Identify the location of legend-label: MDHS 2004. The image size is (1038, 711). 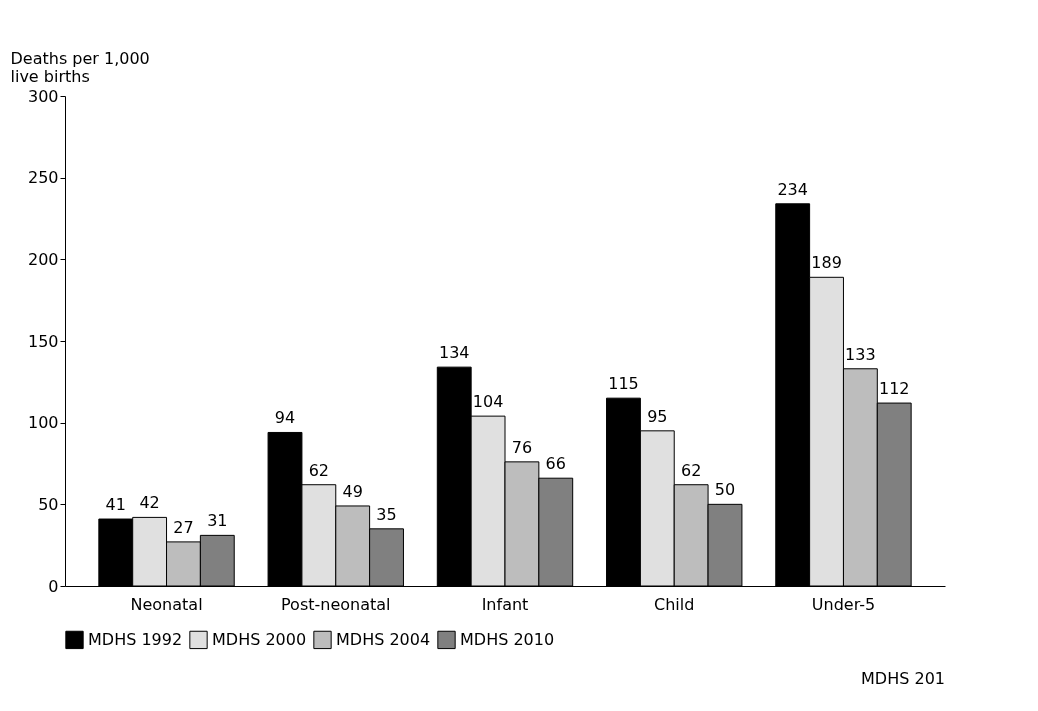
(383, 639).